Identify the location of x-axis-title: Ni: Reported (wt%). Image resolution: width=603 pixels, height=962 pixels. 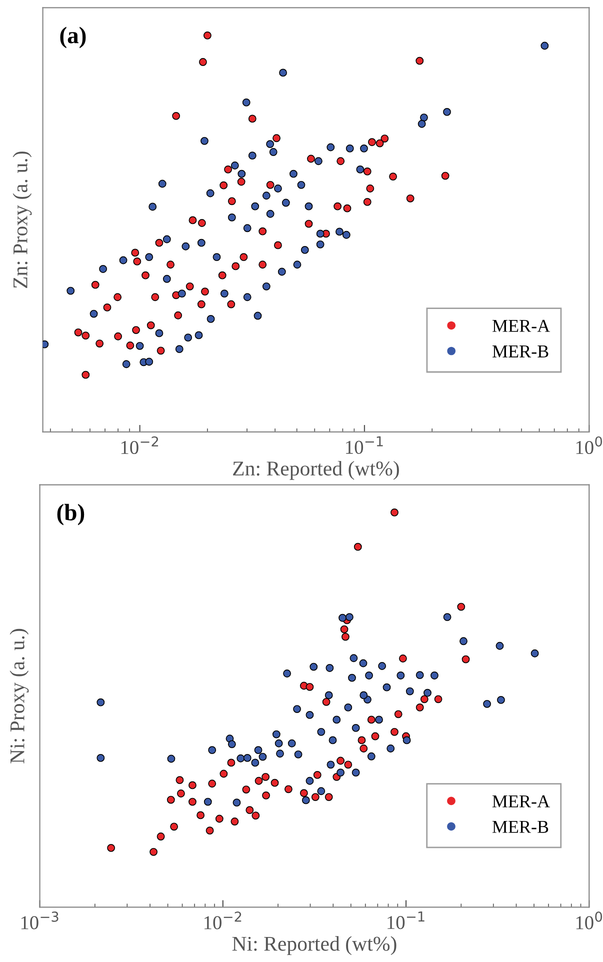
(314, 946).